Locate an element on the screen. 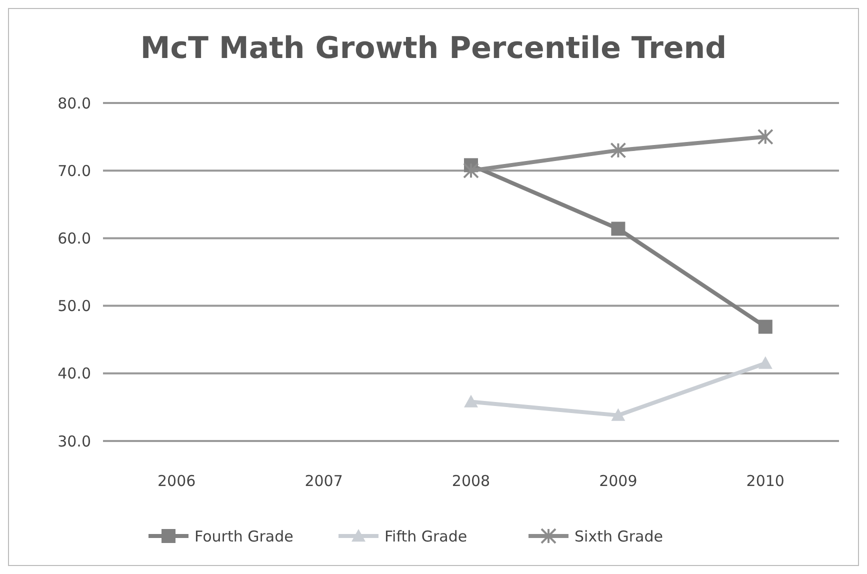 This screenshot has height=574, width=867. x-tick-label: 2009 is located at coordinates (618, 481).